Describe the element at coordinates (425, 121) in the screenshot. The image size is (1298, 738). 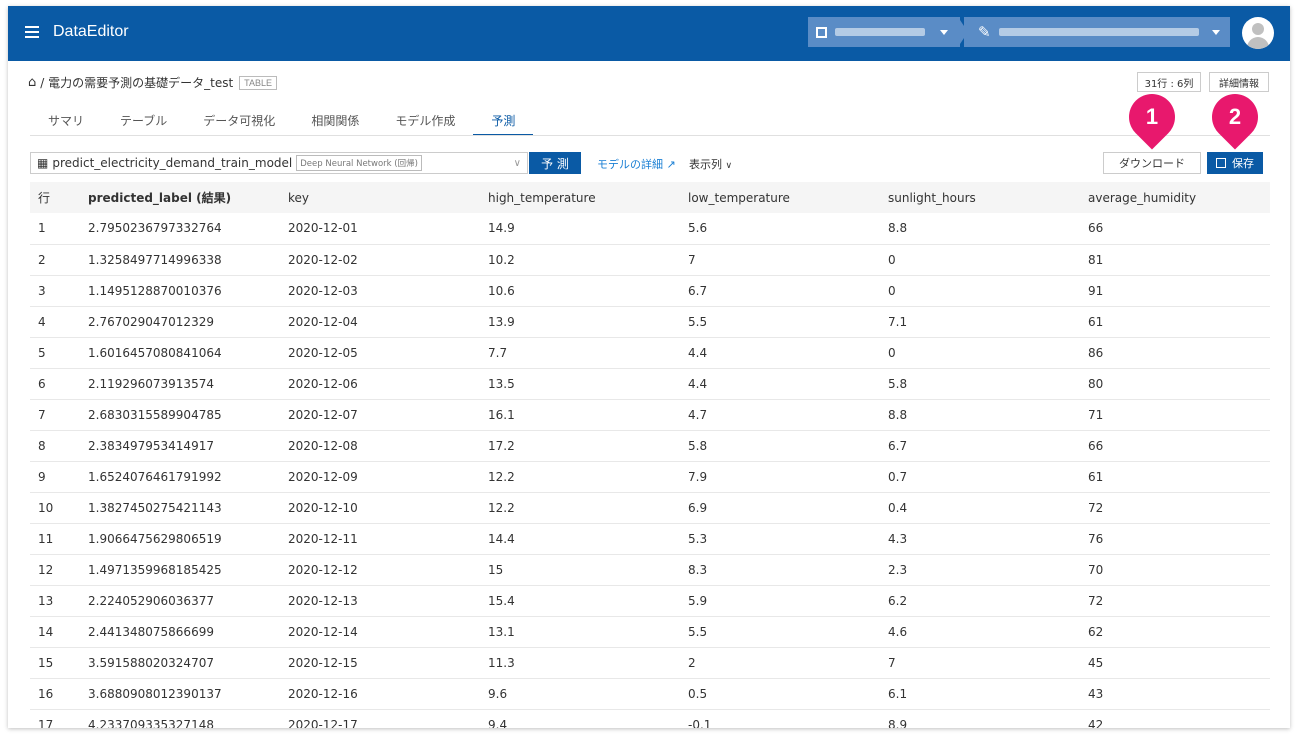
I see `tab-model-creation: モデル作成` at that location.